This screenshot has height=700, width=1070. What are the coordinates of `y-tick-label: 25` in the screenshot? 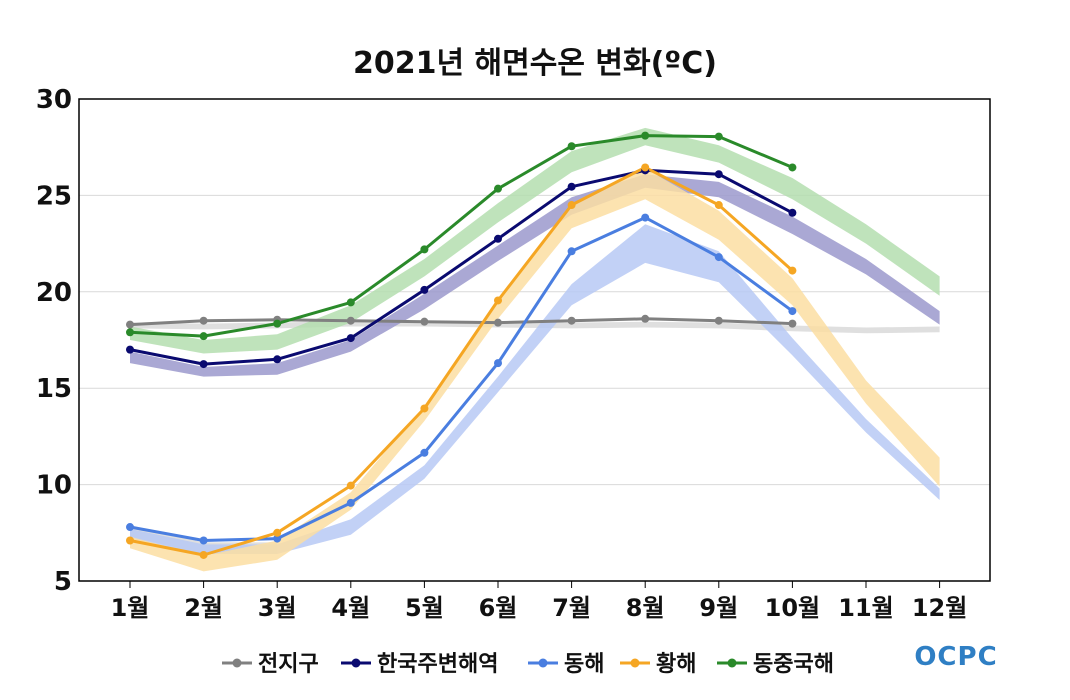 It's located at (54, 196).